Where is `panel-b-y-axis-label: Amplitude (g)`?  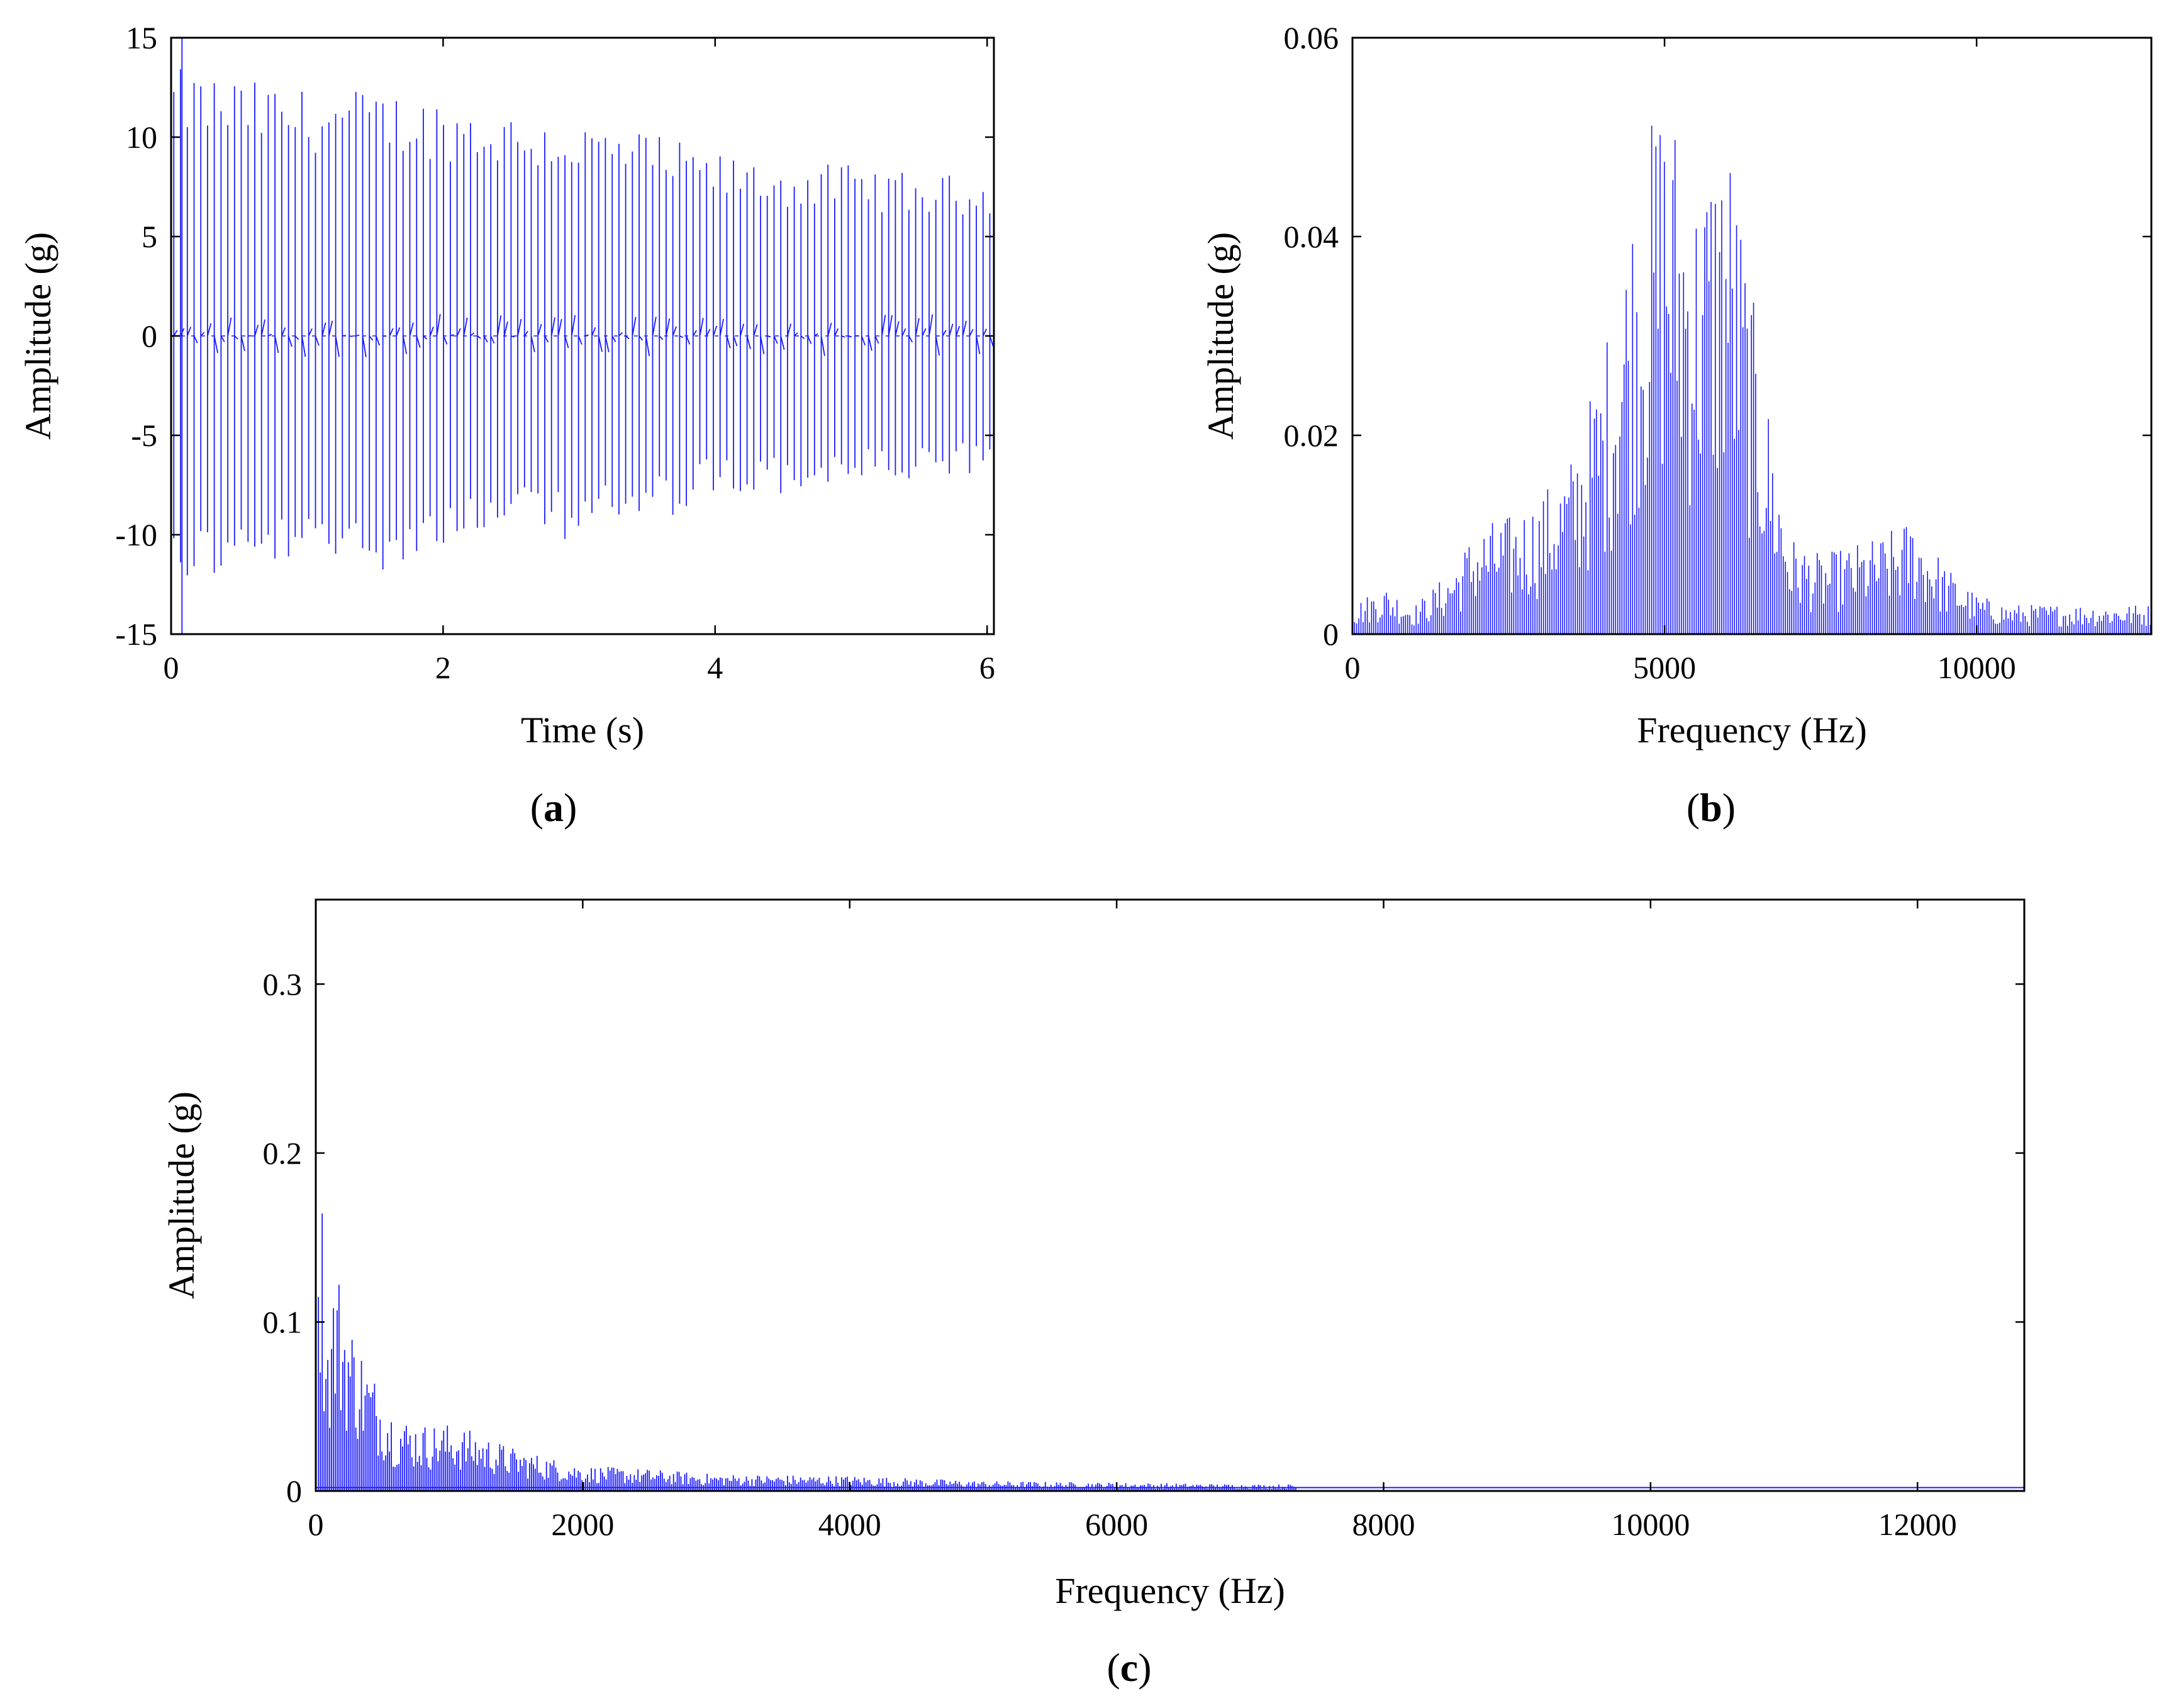 panel-b-y-axis-label: Amplitude (g) is located at coordinates (1220, 336).